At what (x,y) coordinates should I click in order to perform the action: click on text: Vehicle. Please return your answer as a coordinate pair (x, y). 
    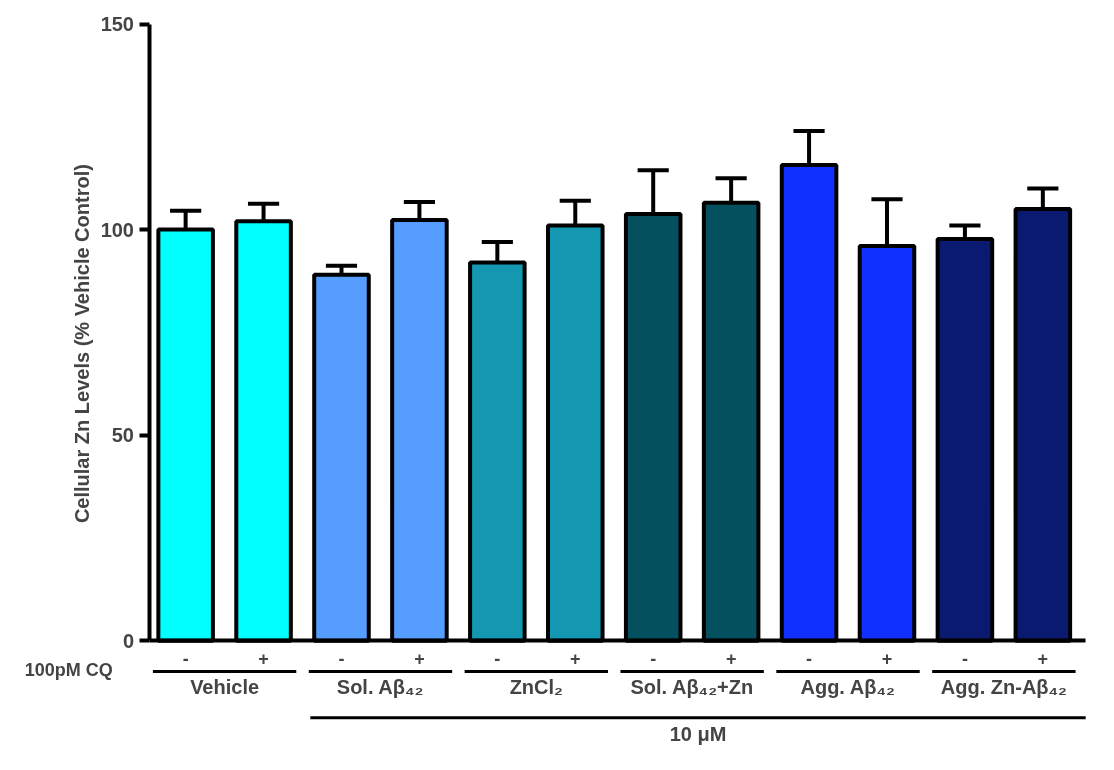
    Looking at the image, I should click on (225, 686).